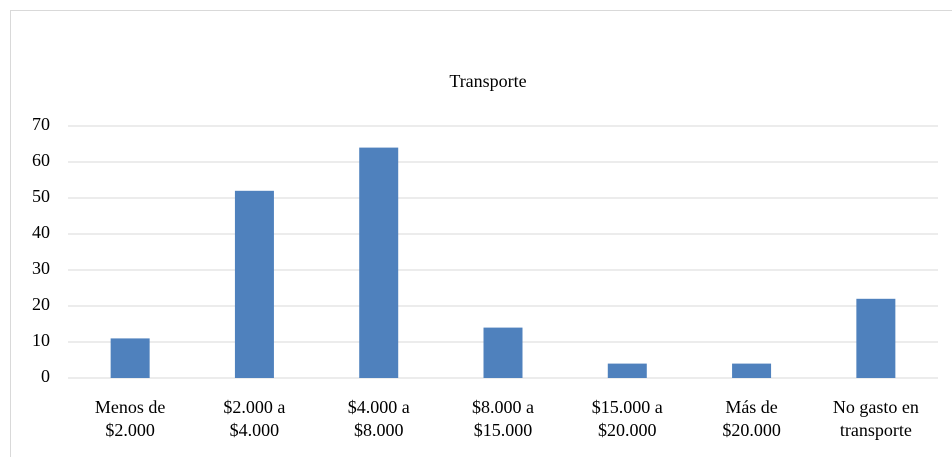 The image size is (952, 457). Describe the element at coordinates (41, 124) in the screenshot. I see `y-tick-label: 70` at that location.